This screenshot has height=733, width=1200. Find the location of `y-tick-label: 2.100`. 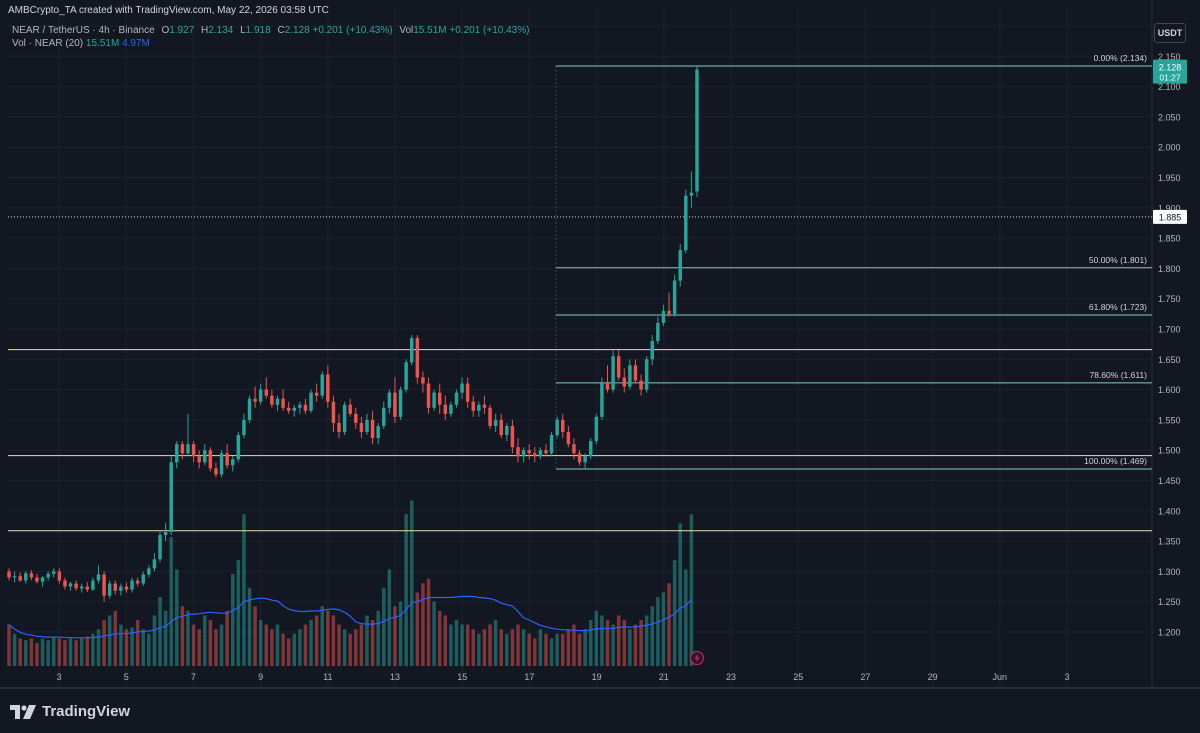

y-tick-label: 2.100 is located at coordinates (1169, 87).